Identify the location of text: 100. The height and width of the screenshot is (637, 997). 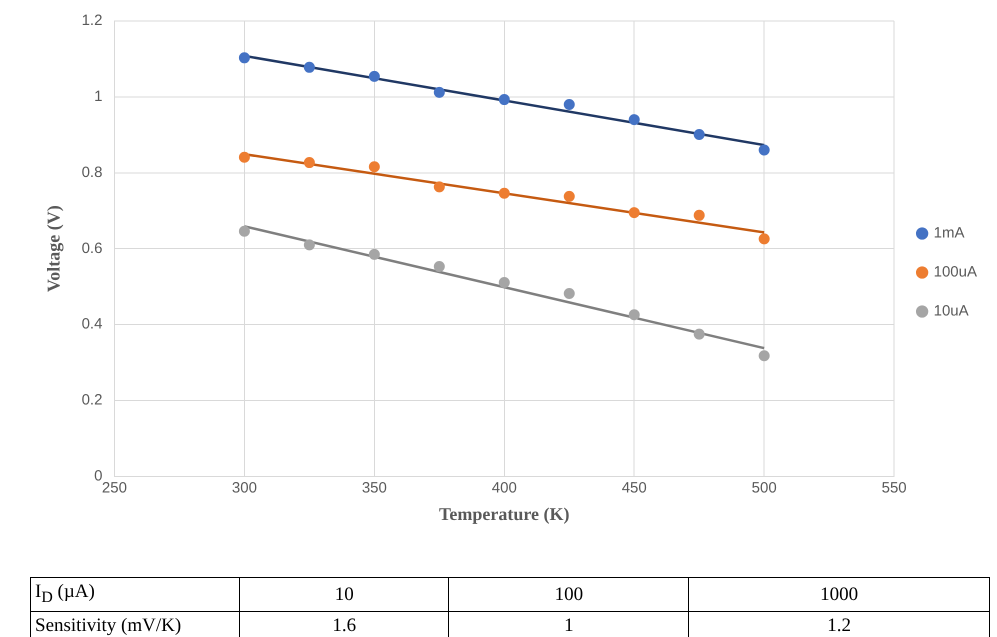
(568, 595).